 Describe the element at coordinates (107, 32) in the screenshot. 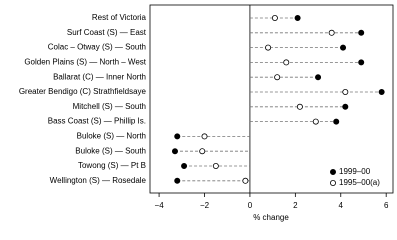

I see `category-label: Surf Coast (S) — East` at that location.